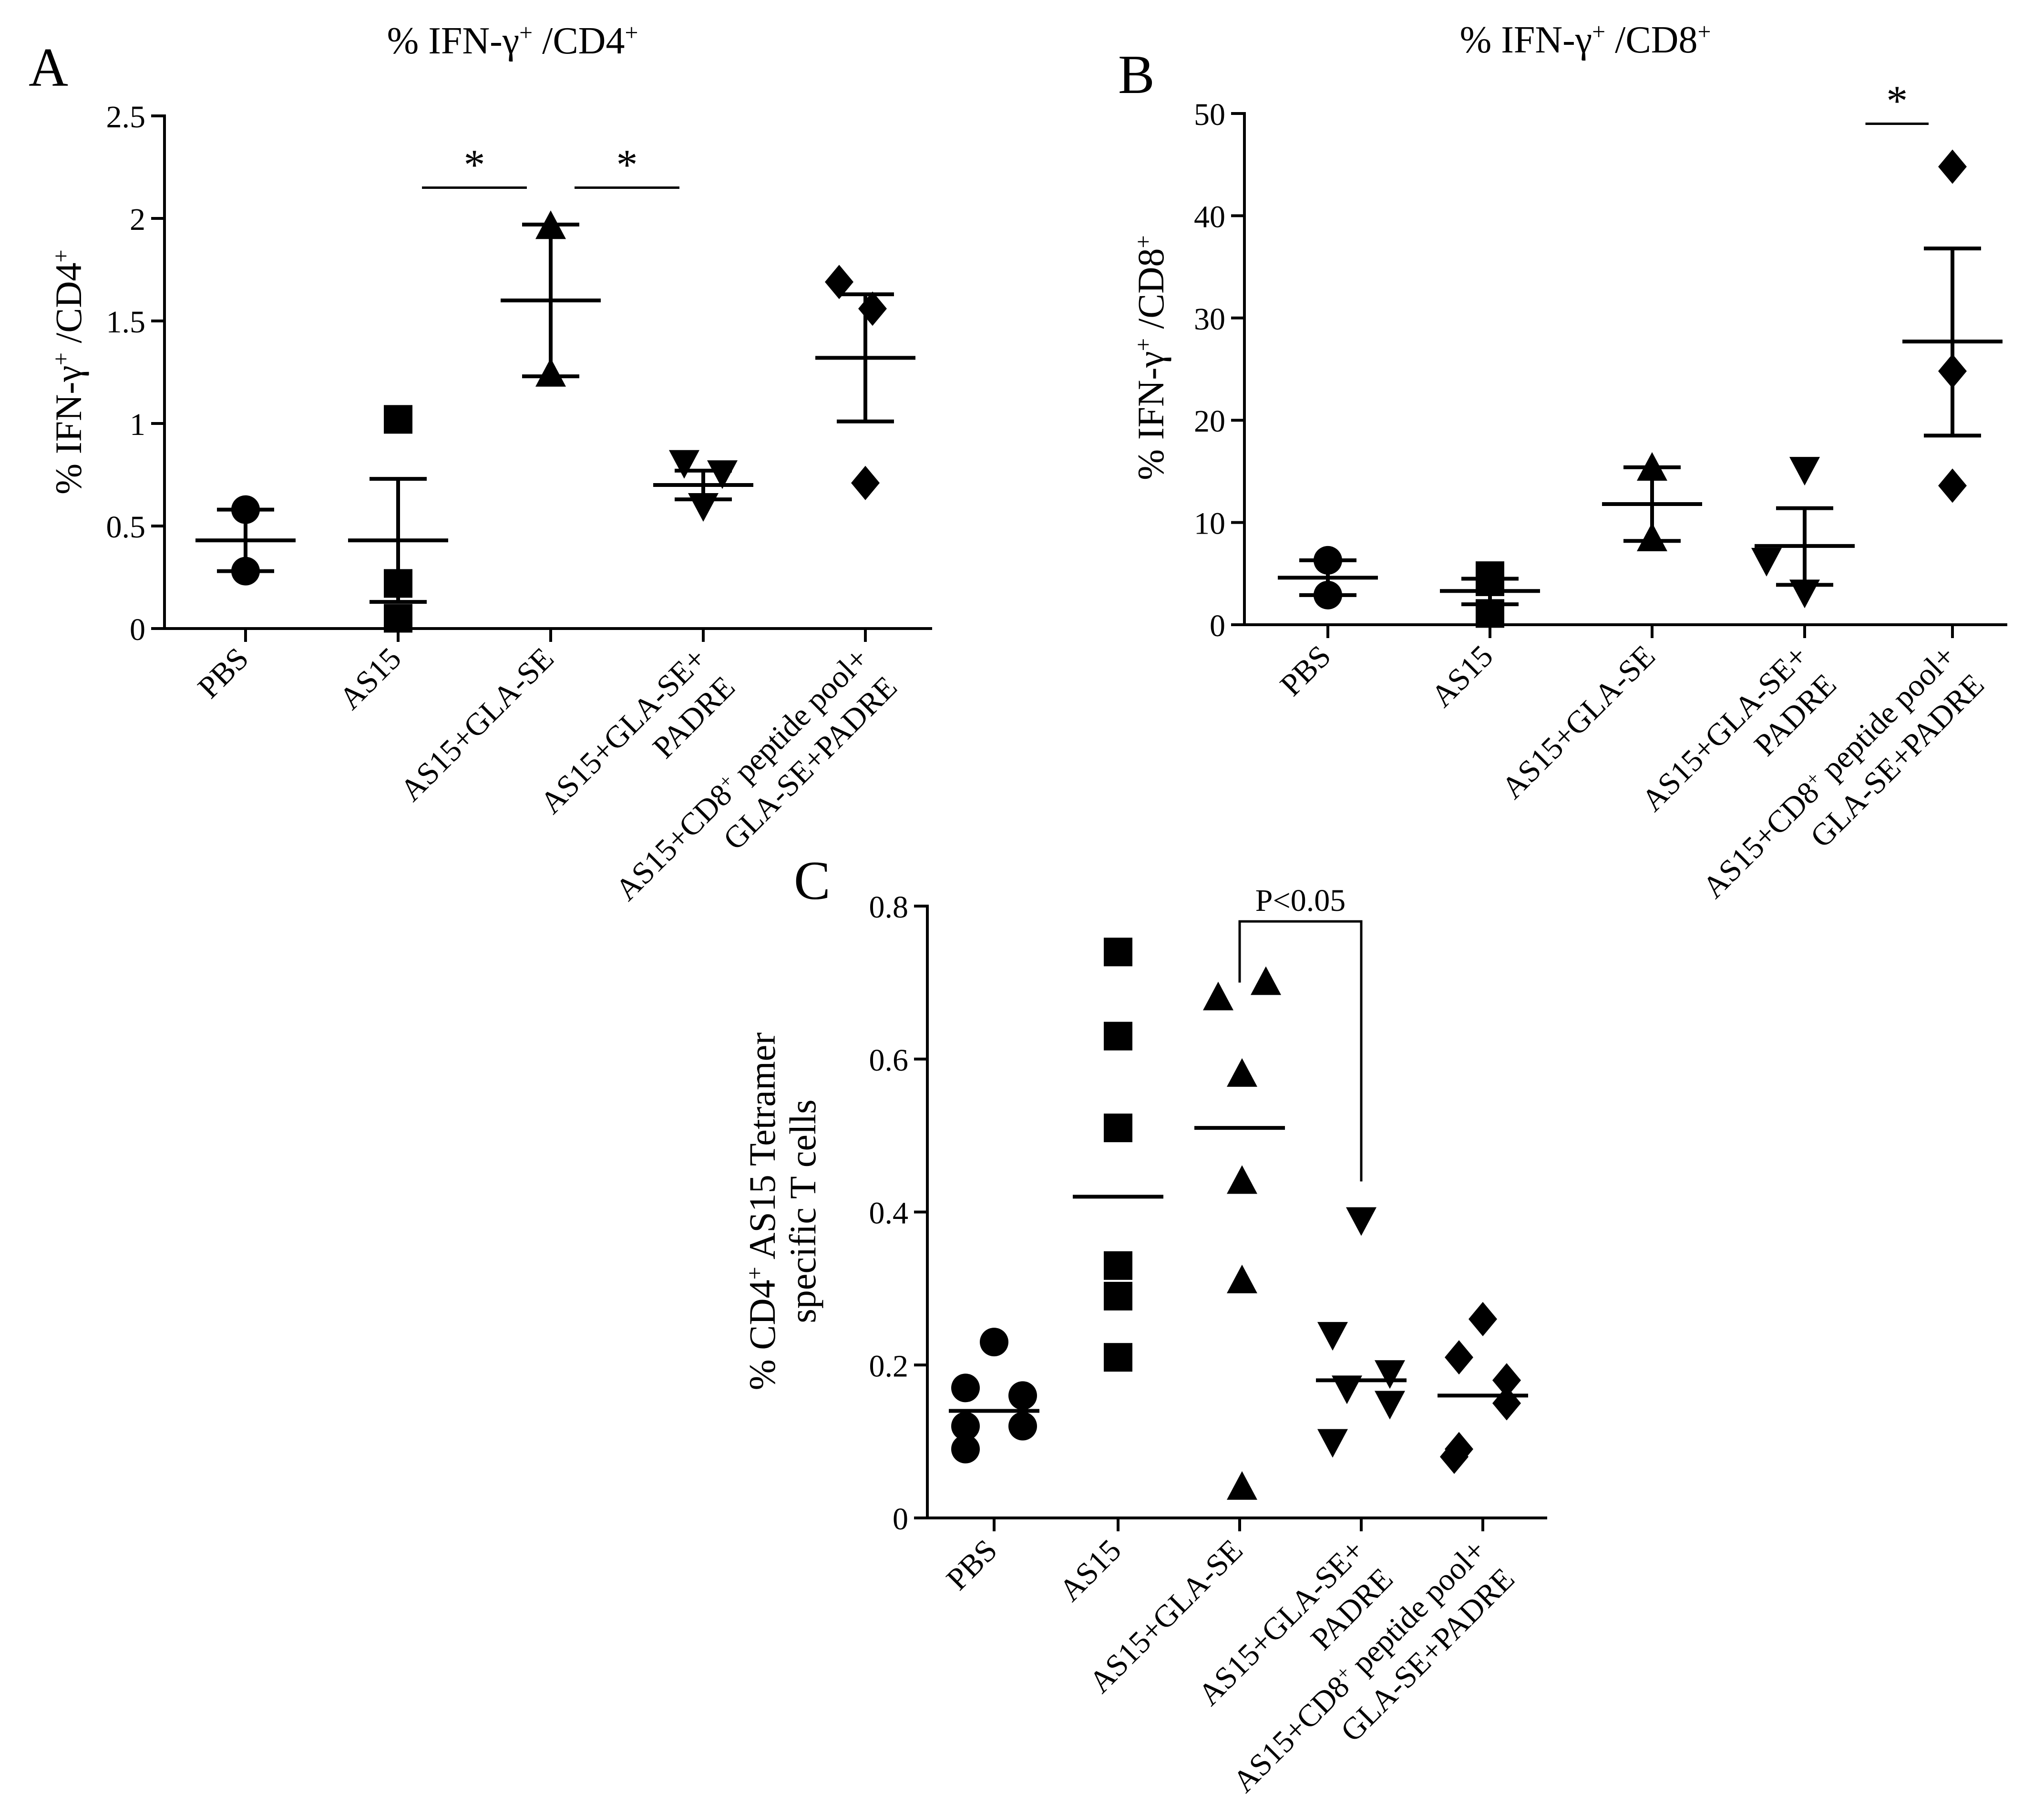 Image resolution: width=2044 pixels, height=1816 pixels. I want to click on y-tick-label: 0.8, so click(889, 907).